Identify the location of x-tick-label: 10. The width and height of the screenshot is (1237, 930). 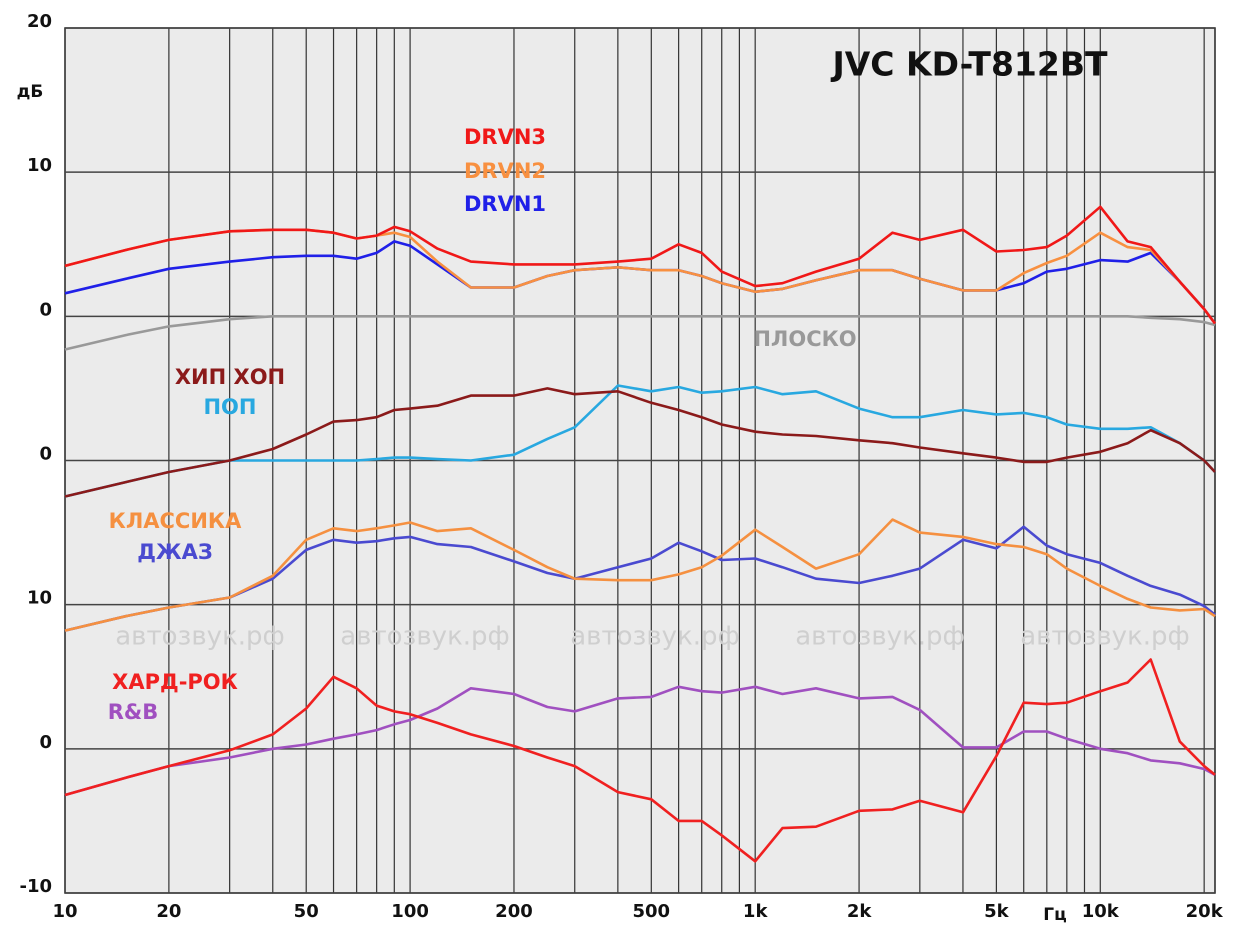
(64, 911).